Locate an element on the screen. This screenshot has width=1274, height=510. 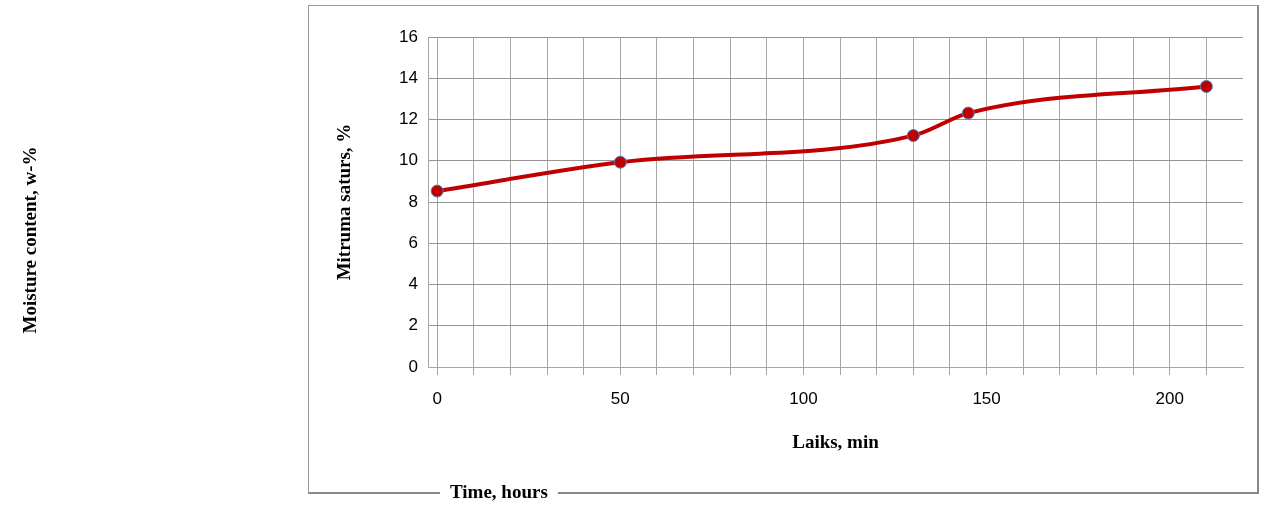
y-tick-label: 10 is located at coordinates (408, 160).